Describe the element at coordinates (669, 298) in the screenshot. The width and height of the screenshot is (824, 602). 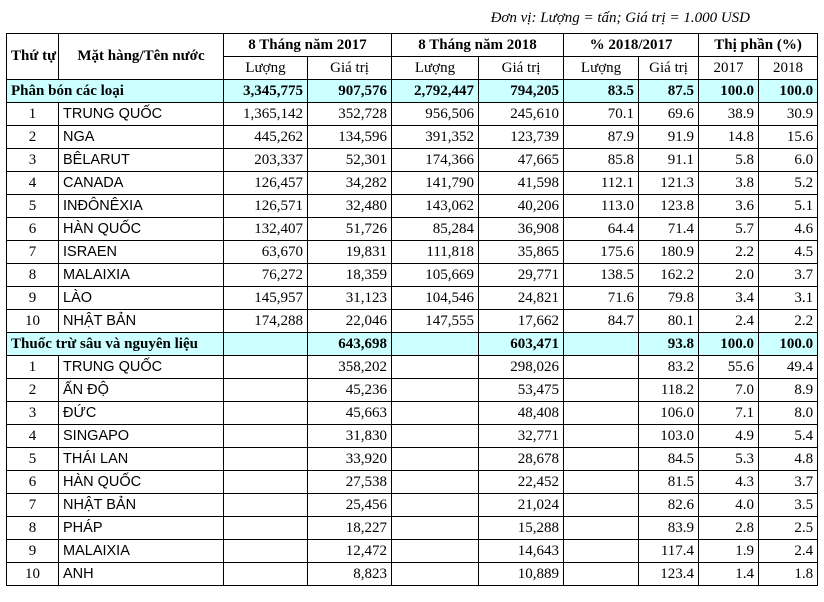
I see `cell-pv: 79.8` at that location.